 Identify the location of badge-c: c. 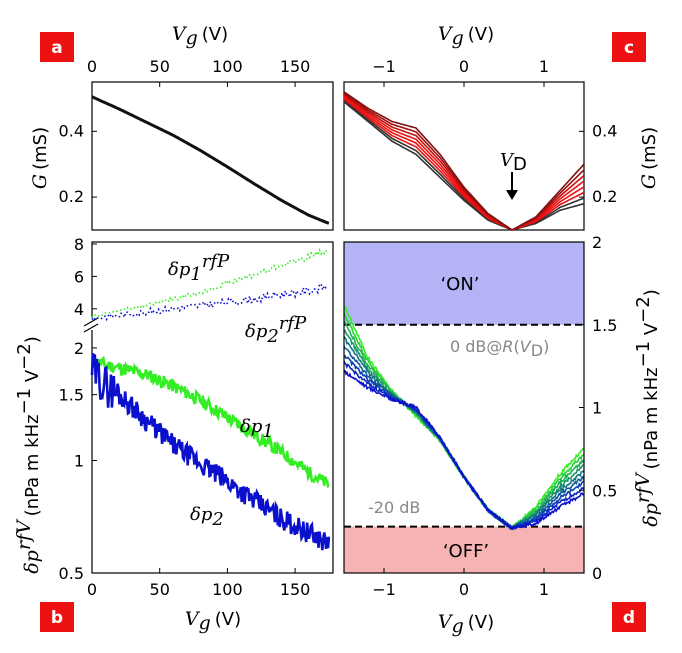
(629, 48).